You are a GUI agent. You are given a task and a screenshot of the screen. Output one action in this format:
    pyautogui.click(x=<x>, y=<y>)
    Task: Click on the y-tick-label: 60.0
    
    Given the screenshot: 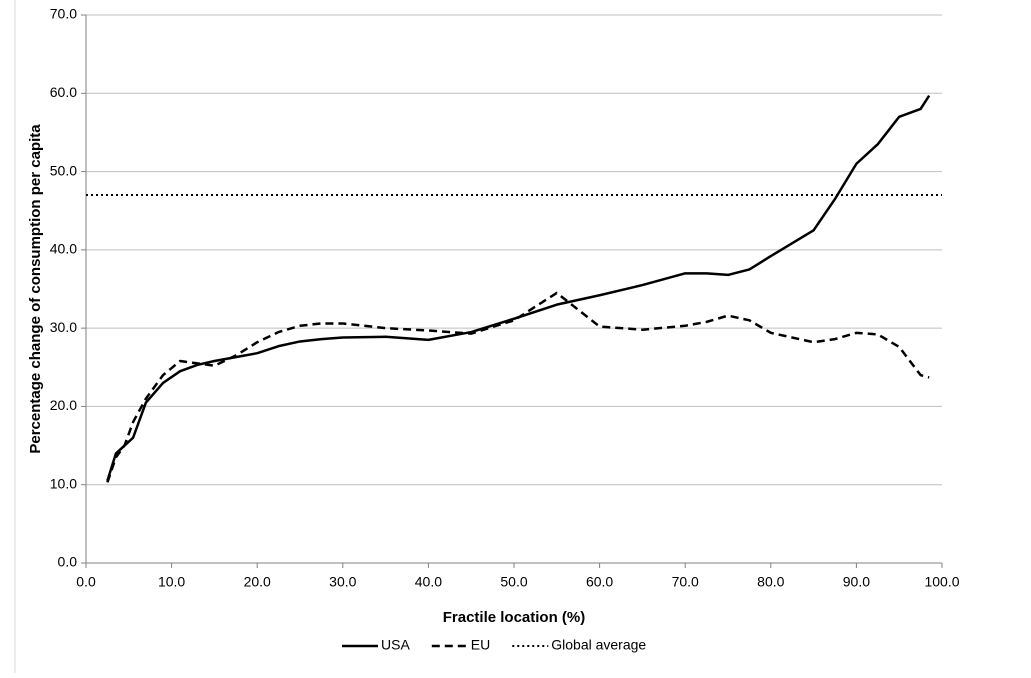 What is the action you would take?
    pyautogui.click(x=63, y=92)
    